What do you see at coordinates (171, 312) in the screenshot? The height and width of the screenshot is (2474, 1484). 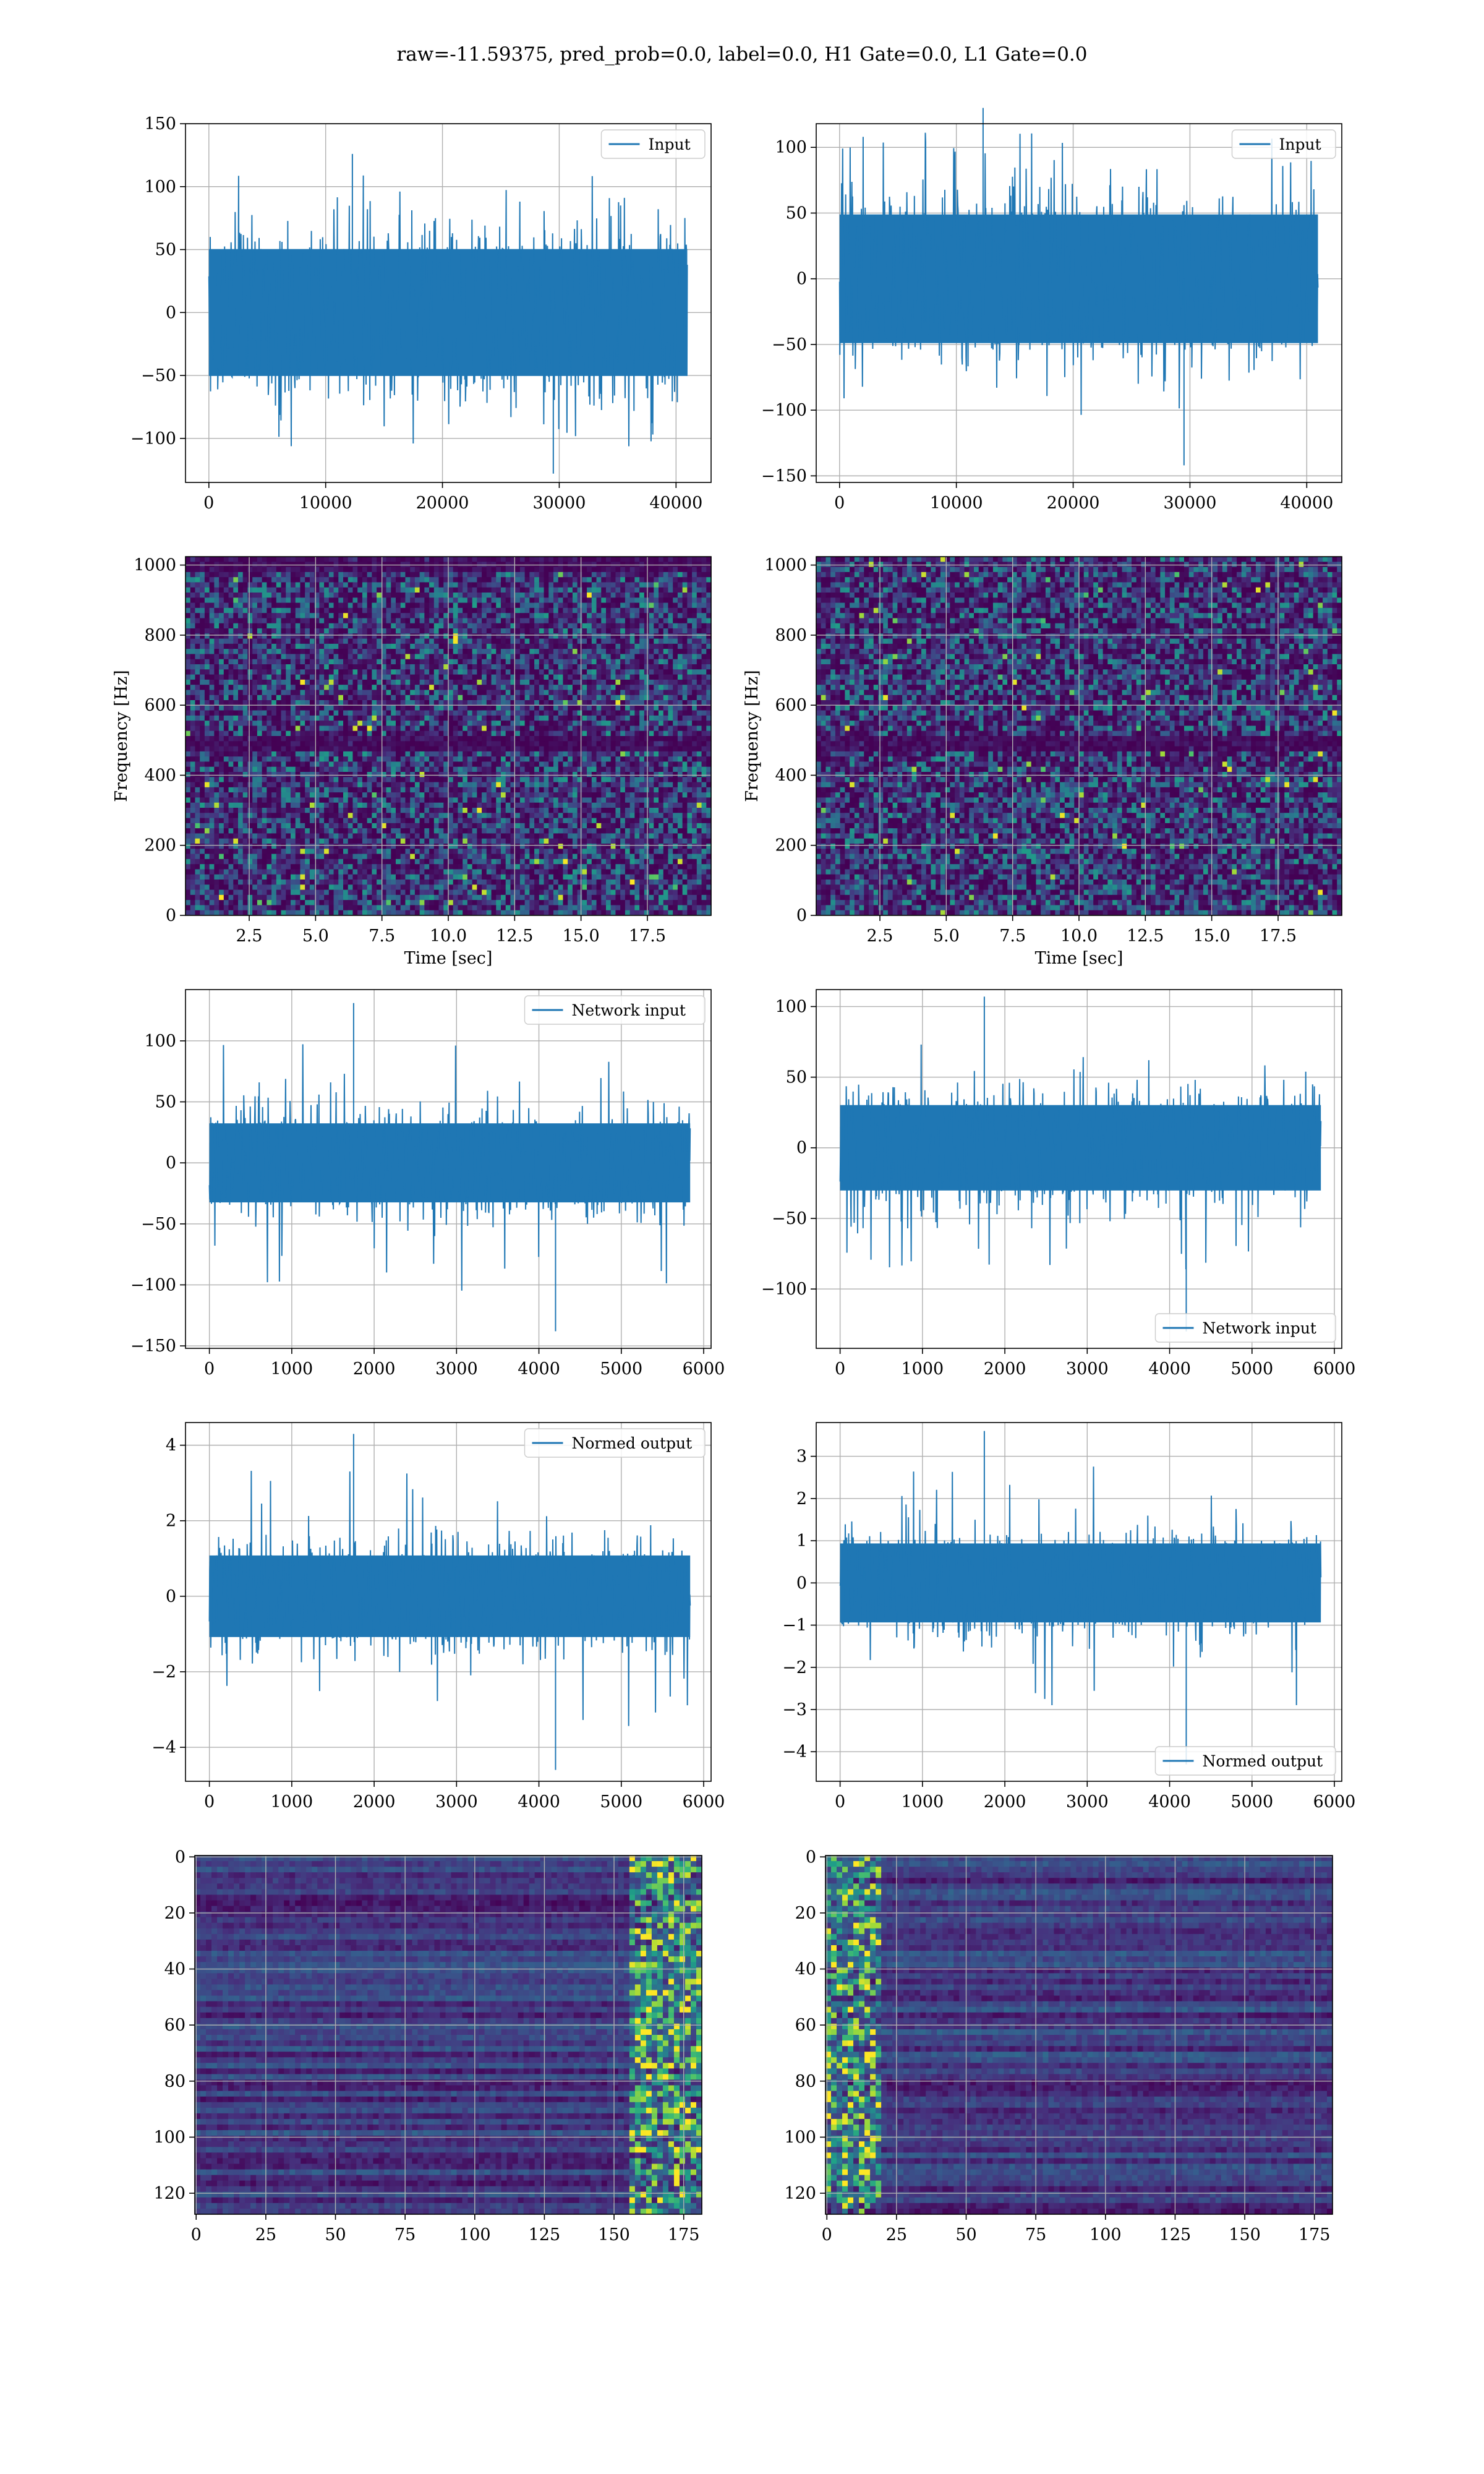 I see `y-tick-label: 0` at bounding box center [171, 312].